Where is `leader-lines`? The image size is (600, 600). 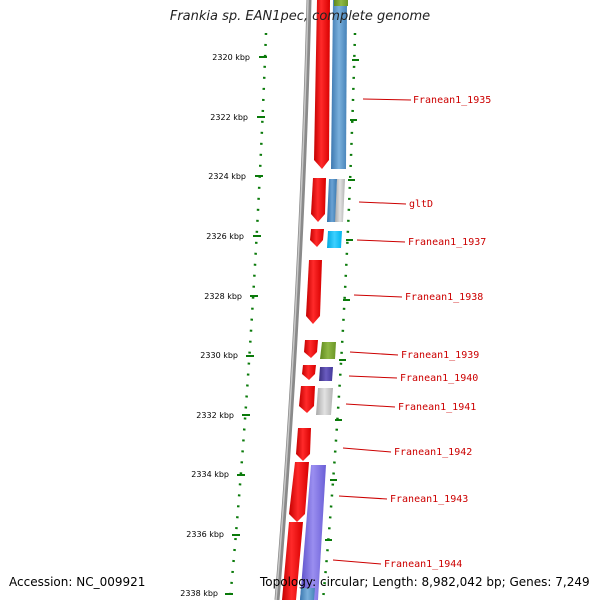 leader-lines is located at coordinates (372, 331).